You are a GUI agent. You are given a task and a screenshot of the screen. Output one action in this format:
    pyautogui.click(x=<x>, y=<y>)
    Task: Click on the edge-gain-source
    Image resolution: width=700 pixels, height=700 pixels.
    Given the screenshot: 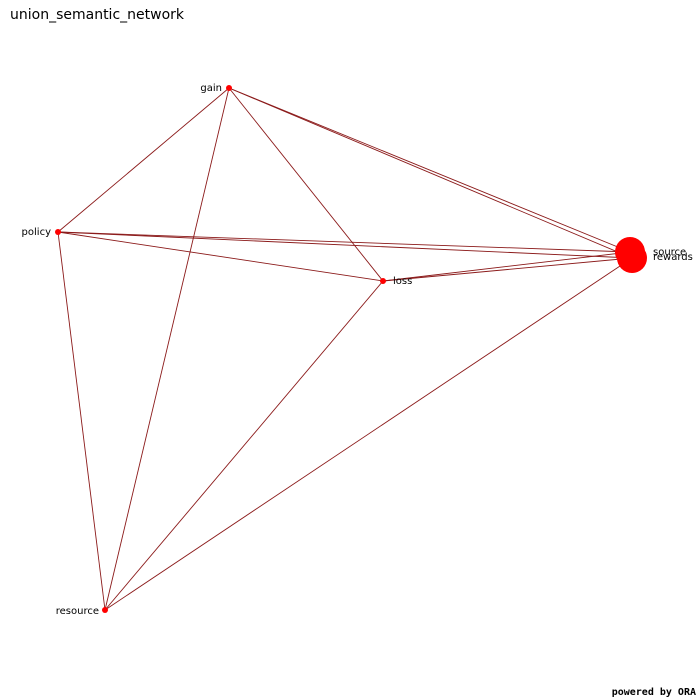 What is the action you would take?
    pyautogui.click(x=429, y=170)
    